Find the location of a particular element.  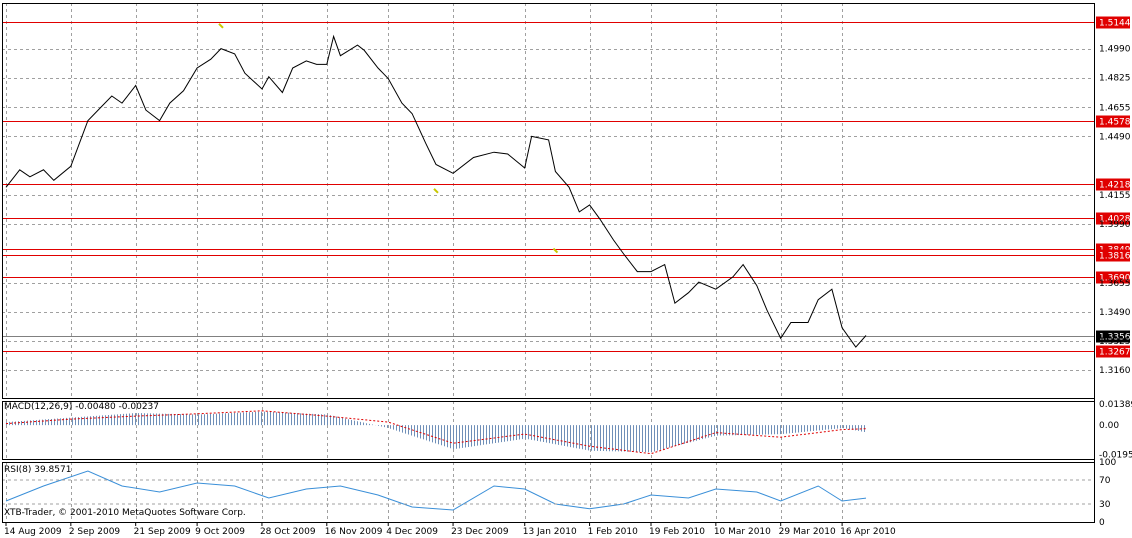

x-tick-label: 4 Dec 2009 is located at coordinates (412, 532).